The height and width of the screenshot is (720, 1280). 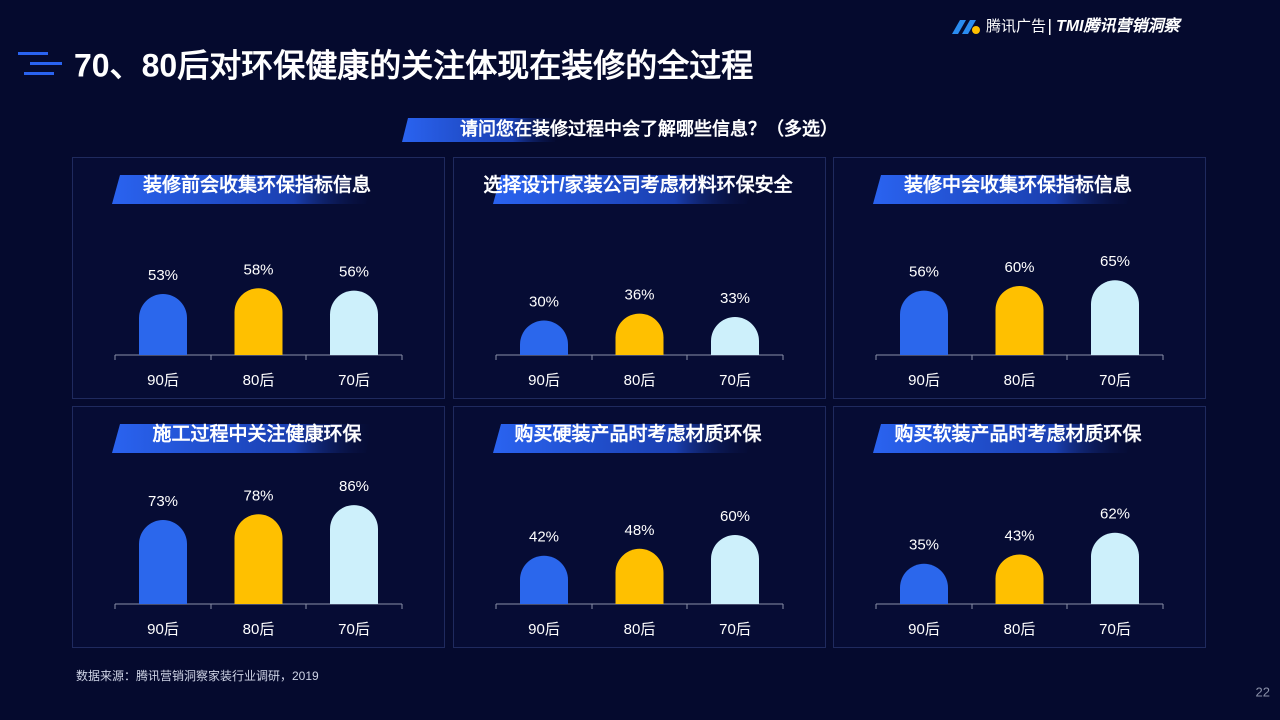 What do you see at coordinates (639, 278) in the screenshot?
I see `chart-panel: 选择设计/家装公司考虑材料环保安全 30% 90后 36% 80后 33% 70后` at bounding box center [639, 278].